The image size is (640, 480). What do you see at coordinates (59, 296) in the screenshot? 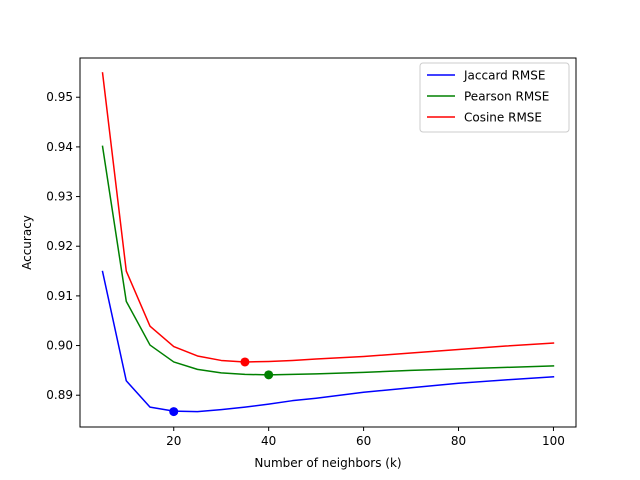
I see `y-tick-label: 0.91` at bounding box center [59, 296].